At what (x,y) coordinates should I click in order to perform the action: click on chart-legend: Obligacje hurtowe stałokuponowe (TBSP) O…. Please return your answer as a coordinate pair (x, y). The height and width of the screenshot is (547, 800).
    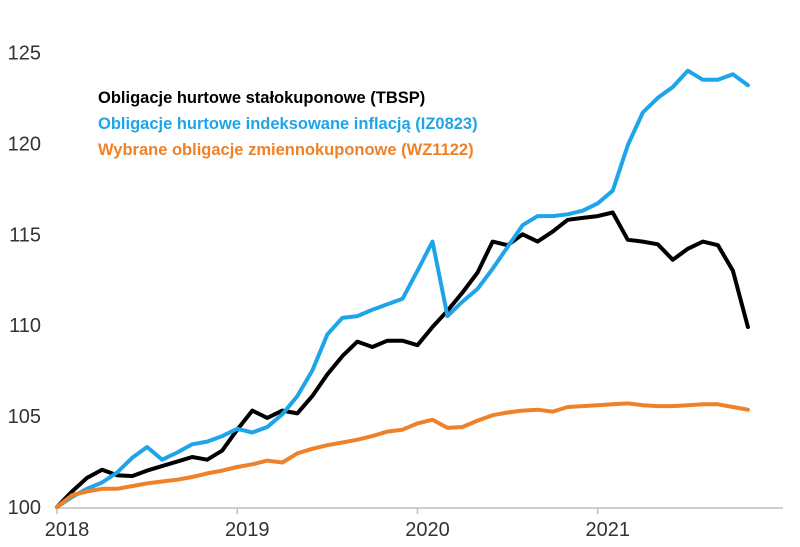
    Looking at the image, I should click on (288, 124).